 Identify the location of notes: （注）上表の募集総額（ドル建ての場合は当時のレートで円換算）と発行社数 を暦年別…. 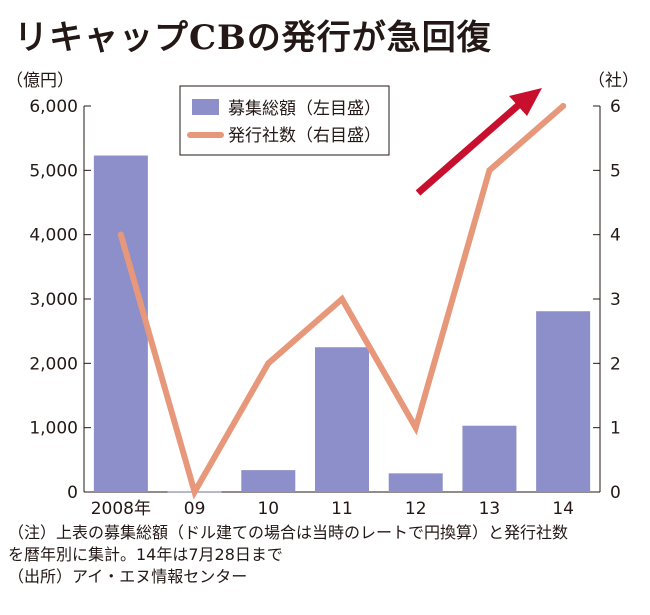
(326, 555).